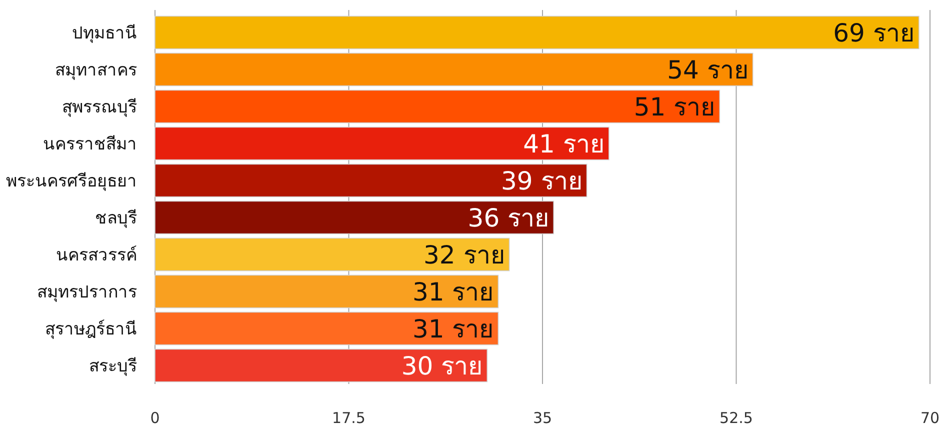  What do you see at coordinates (564, 144) in the screenshot?
I see `data-label: 41 ราย` at bounding box center [564, 144].